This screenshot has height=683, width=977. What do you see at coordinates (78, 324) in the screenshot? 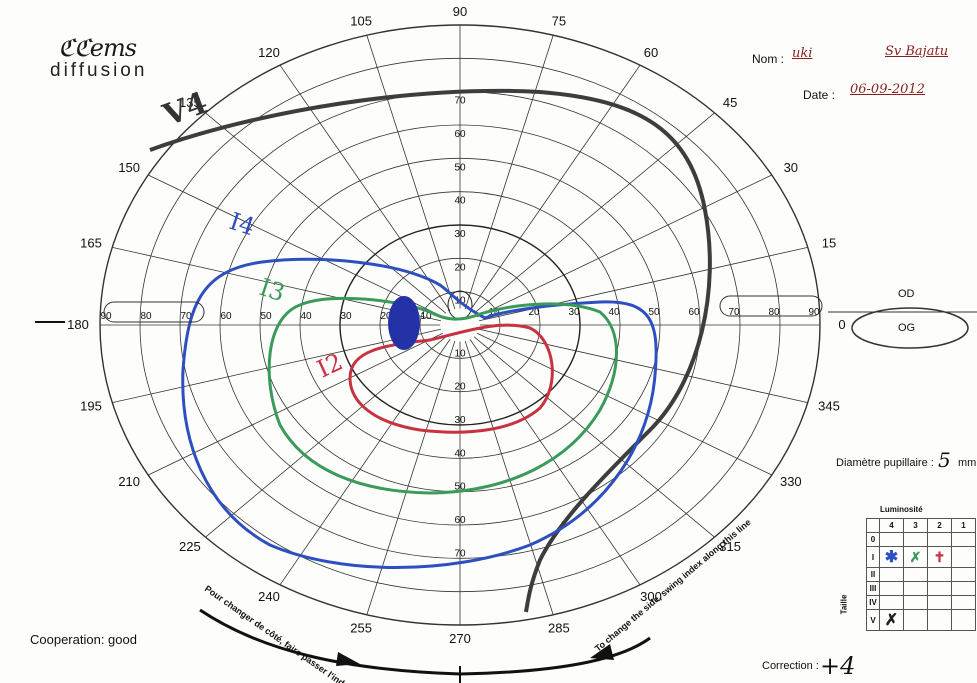
I see `meridian-label: 180` at bounding box center [78, 324].